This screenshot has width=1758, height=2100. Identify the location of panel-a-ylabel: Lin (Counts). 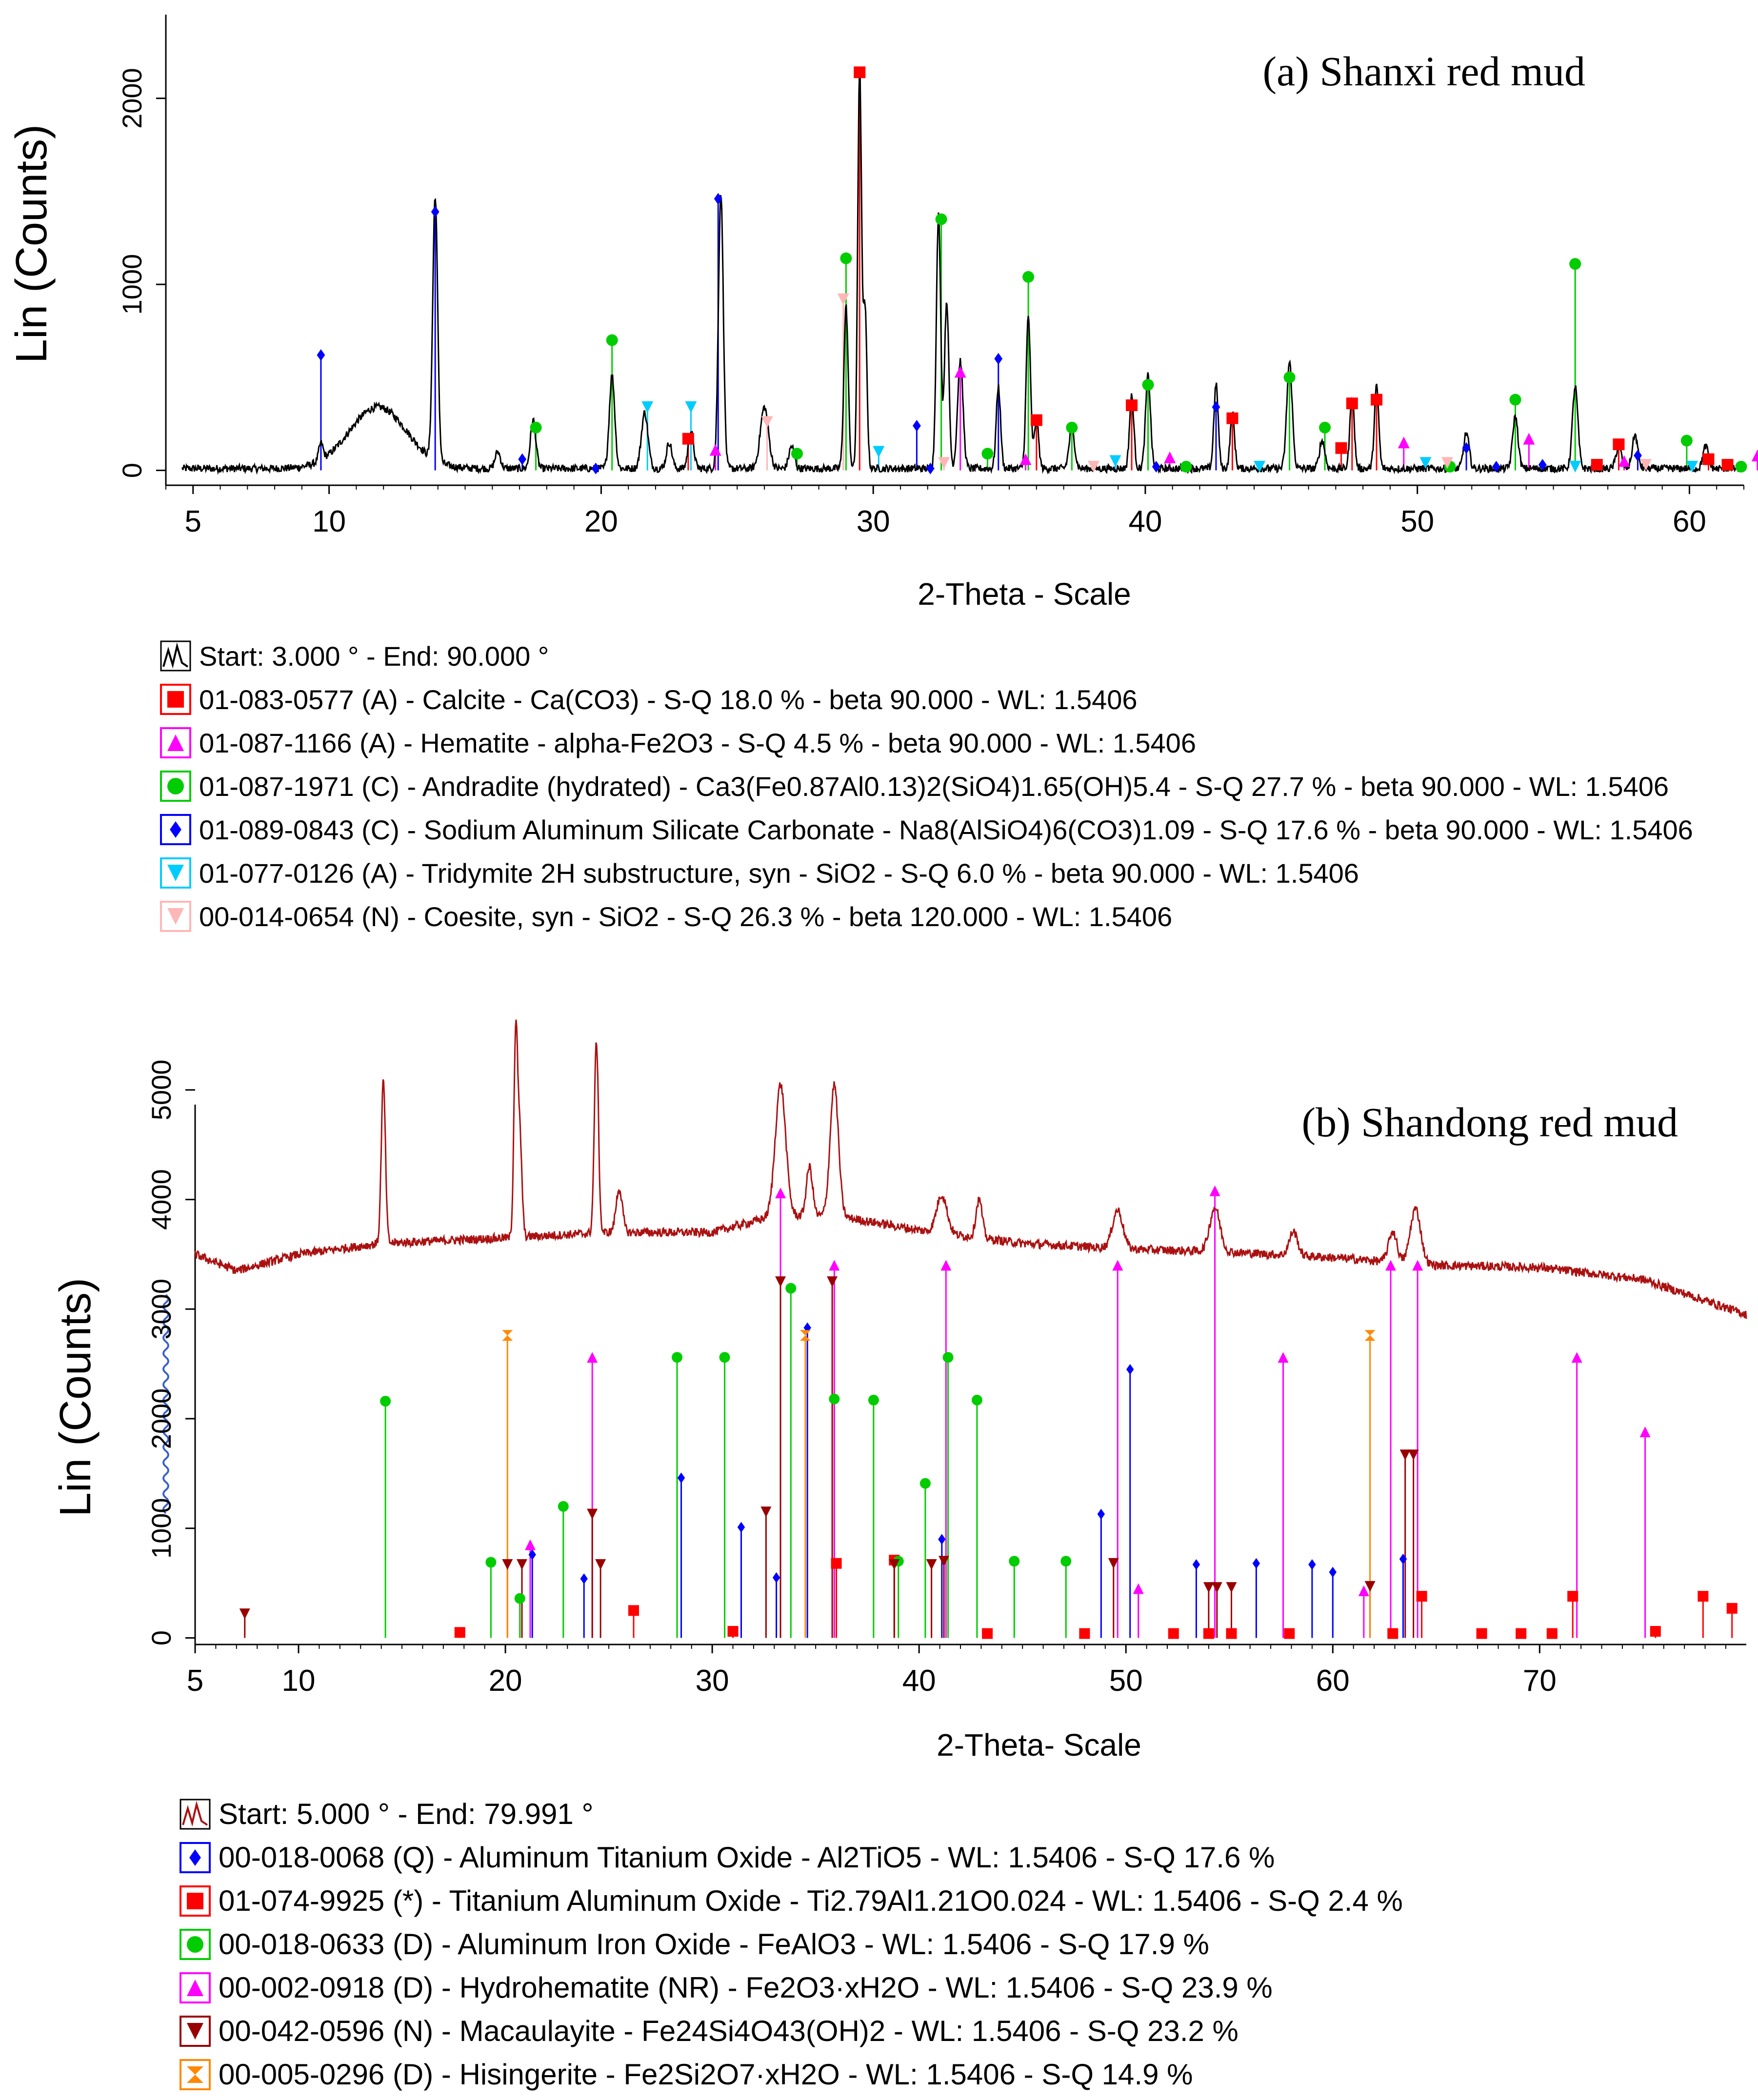
(32, 243).